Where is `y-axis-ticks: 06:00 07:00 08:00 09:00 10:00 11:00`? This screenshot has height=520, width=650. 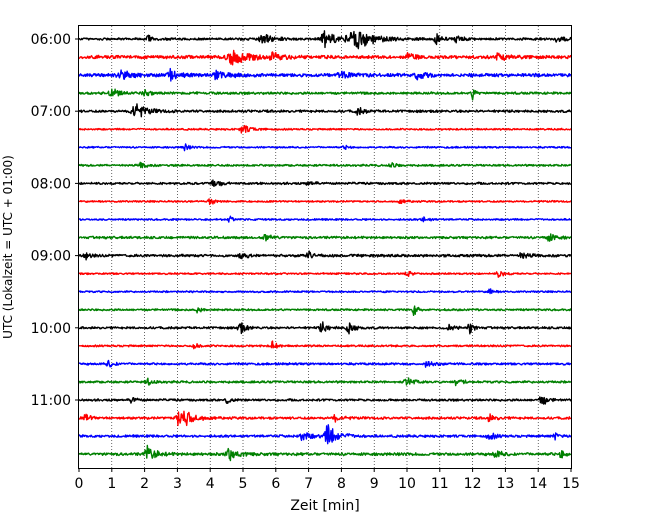 y-axis-ticks: 06:00 07:00 08:00 09:00 10:00 11:00 is located at coordinates (55, 220).